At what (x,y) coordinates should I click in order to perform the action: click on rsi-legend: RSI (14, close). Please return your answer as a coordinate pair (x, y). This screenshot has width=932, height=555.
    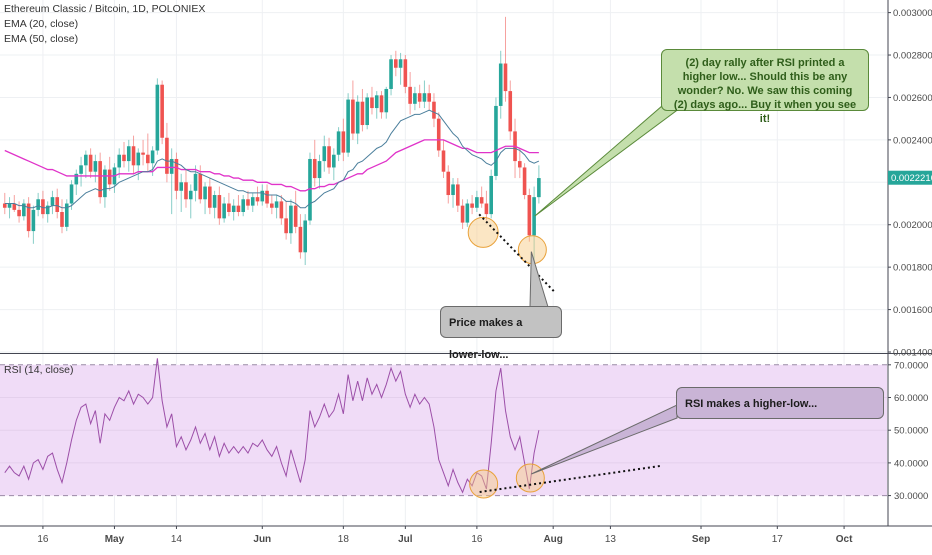
    Looking at the image, I should click on (39, 370).